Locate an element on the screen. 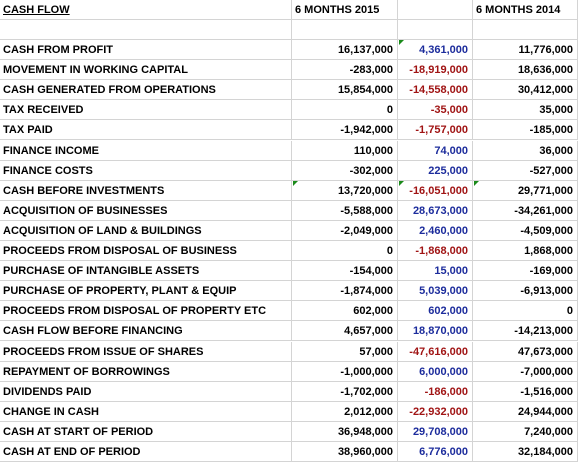  six-months-2014-cell: 11,776,000 is located at coordinates (525, 50).